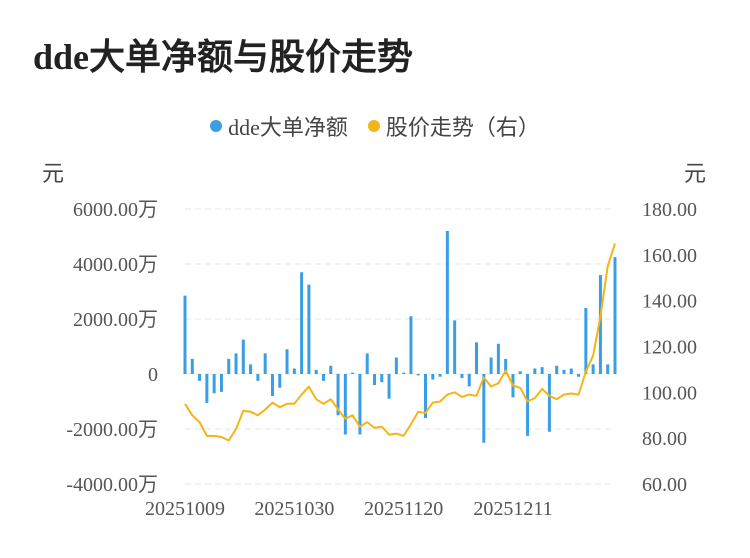 The height and width of the screenshot is (558, 750). What do you see at coordinates (669, 256) in the screenshot?
I see `right-tick-label: 160.00` at bounding box center [669, 256].